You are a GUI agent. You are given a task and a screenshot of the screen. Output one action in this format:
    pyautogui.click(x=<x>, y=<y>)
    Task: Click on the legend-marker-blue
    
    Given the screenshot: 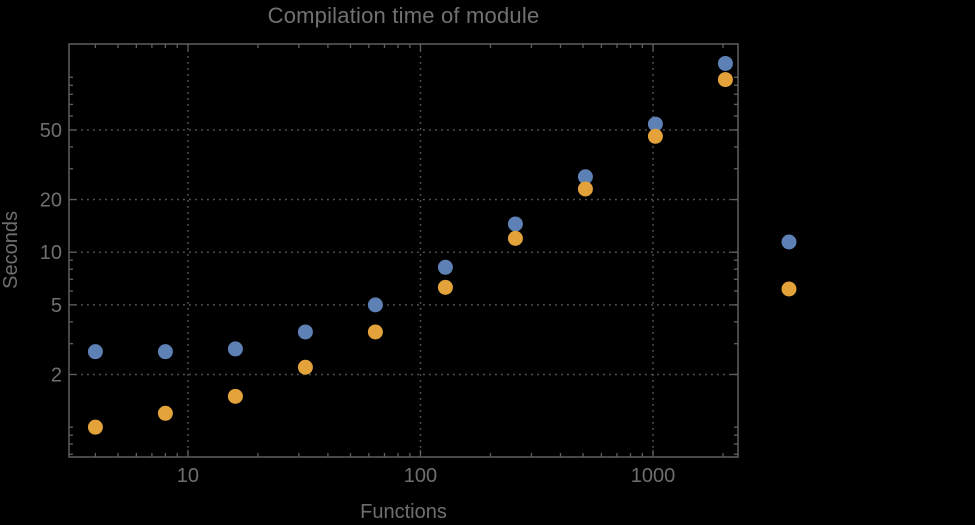 What is the action you would take?
    pyautogui.click(x=789, y=242)
    